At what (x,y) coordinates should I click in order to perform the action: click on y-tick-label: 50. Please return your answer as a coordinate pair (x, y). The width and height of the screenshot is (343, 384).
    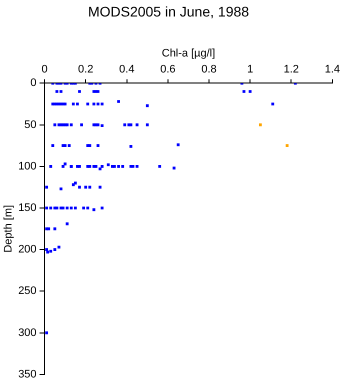
    Looking at the image, I should click on (30, 124).